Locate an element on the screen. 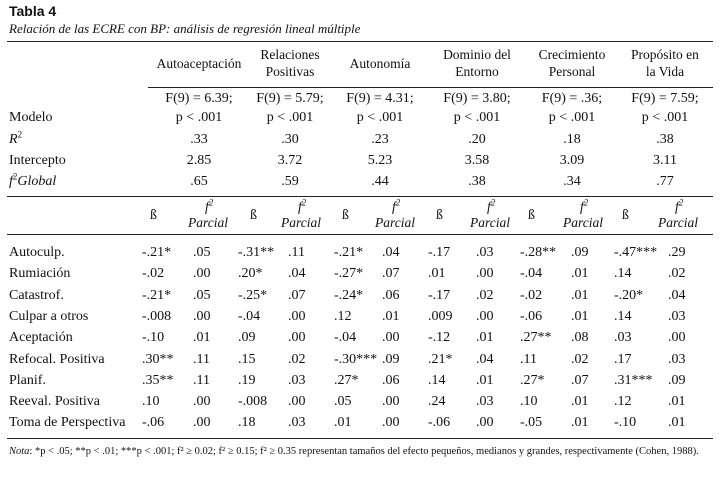 The height and width of the screenshot is (479, 720). f2-partial-value: .04 is located at coordinates (677, 295).